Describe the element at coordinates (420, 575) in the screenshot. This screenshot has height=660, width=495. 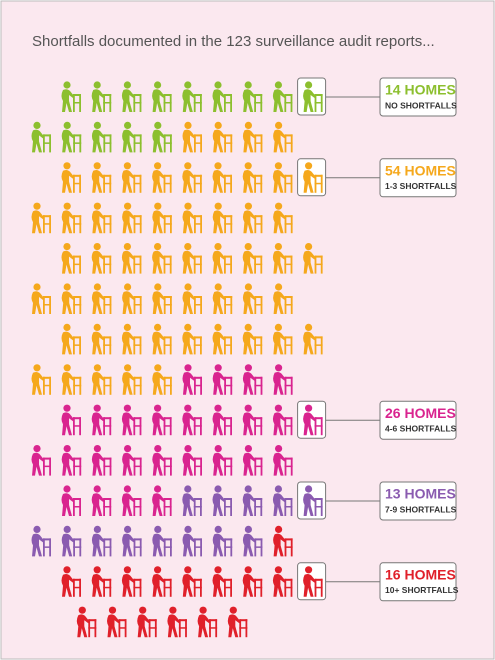
I see `value-label: 16 HOMES` at that location.